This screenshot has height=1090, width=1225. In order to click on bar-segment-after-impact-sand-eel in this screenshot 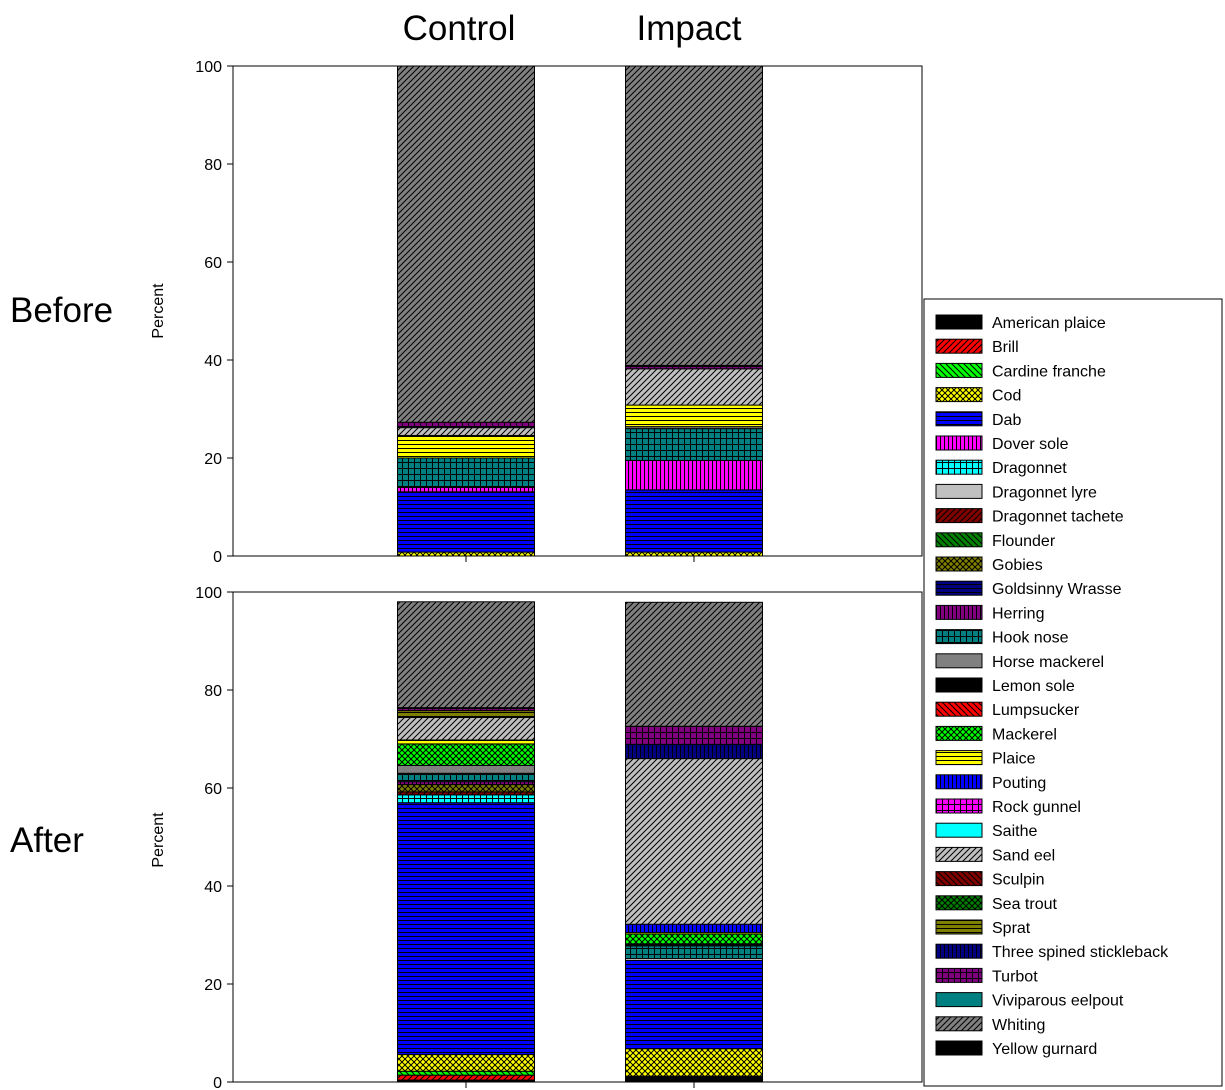, I will do `click(694, 841)`.